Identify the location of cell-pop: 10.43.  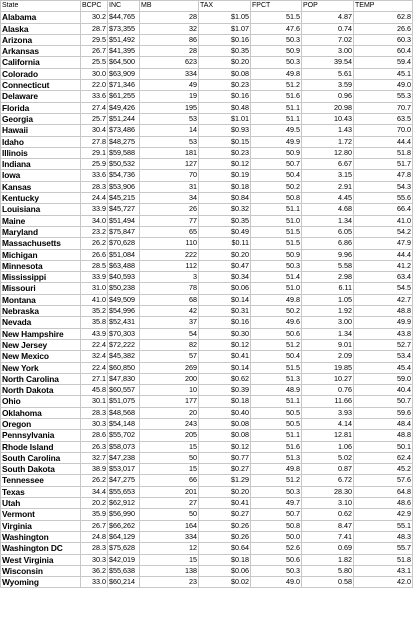
(327, 119).